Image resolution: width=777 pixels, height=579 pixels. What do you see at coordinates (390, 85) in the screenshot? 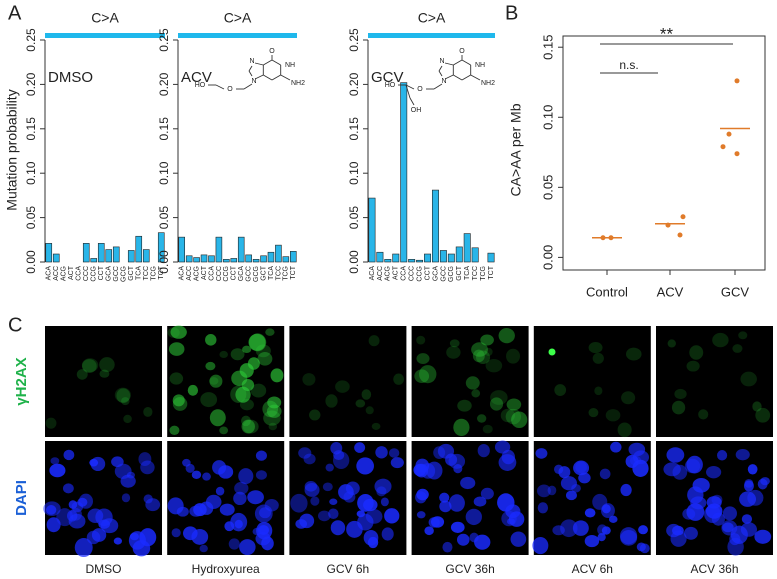
I see `atom-label: HO` at bounding box center [390, 85].